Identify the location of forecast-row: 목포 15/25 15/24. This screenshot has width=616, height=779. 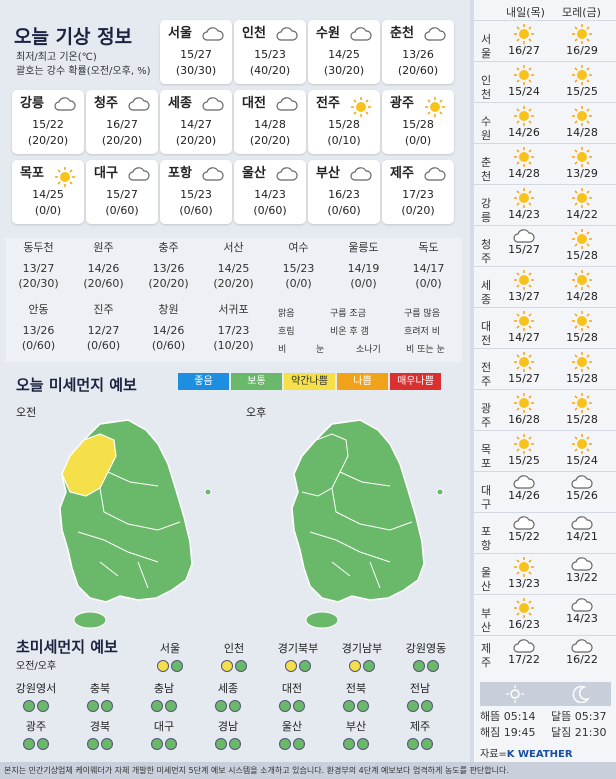
(545, 451).